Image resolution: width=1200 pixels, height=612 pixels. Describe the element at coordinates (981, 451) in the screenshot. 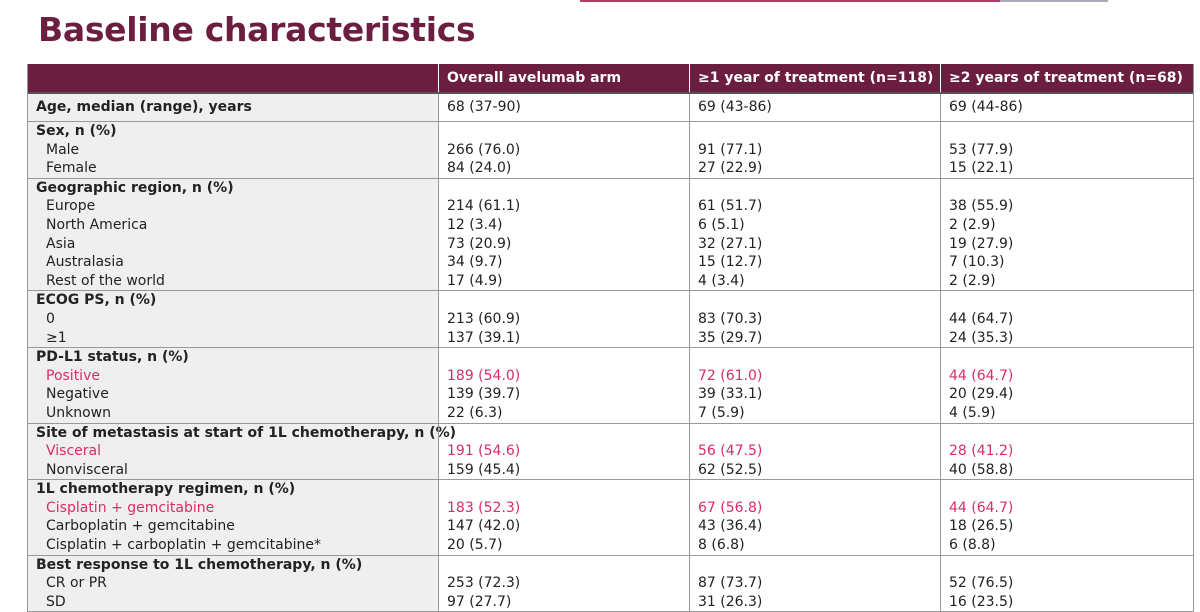

I see `value: 28 (41.2)` at that location.